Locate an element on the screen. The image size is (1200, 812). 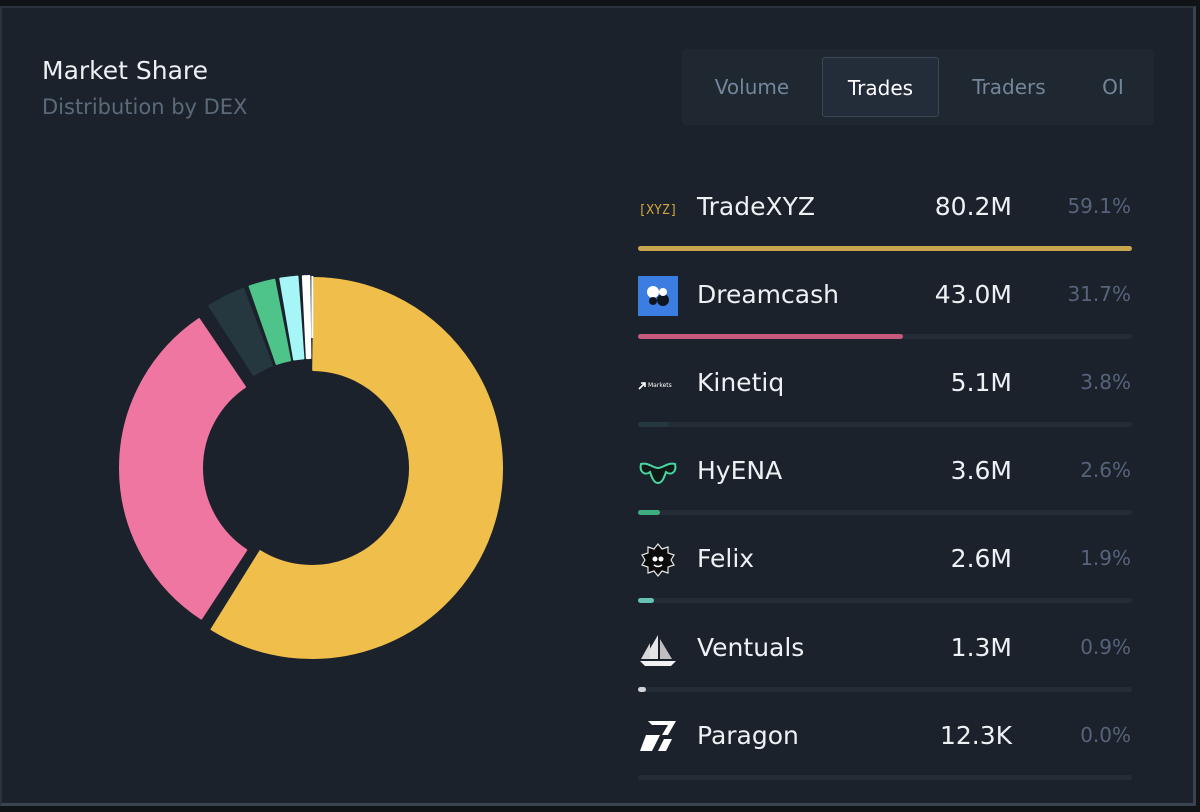
metric-tabs: Volume Trades Traders OI is located at coordinates (918, 87).